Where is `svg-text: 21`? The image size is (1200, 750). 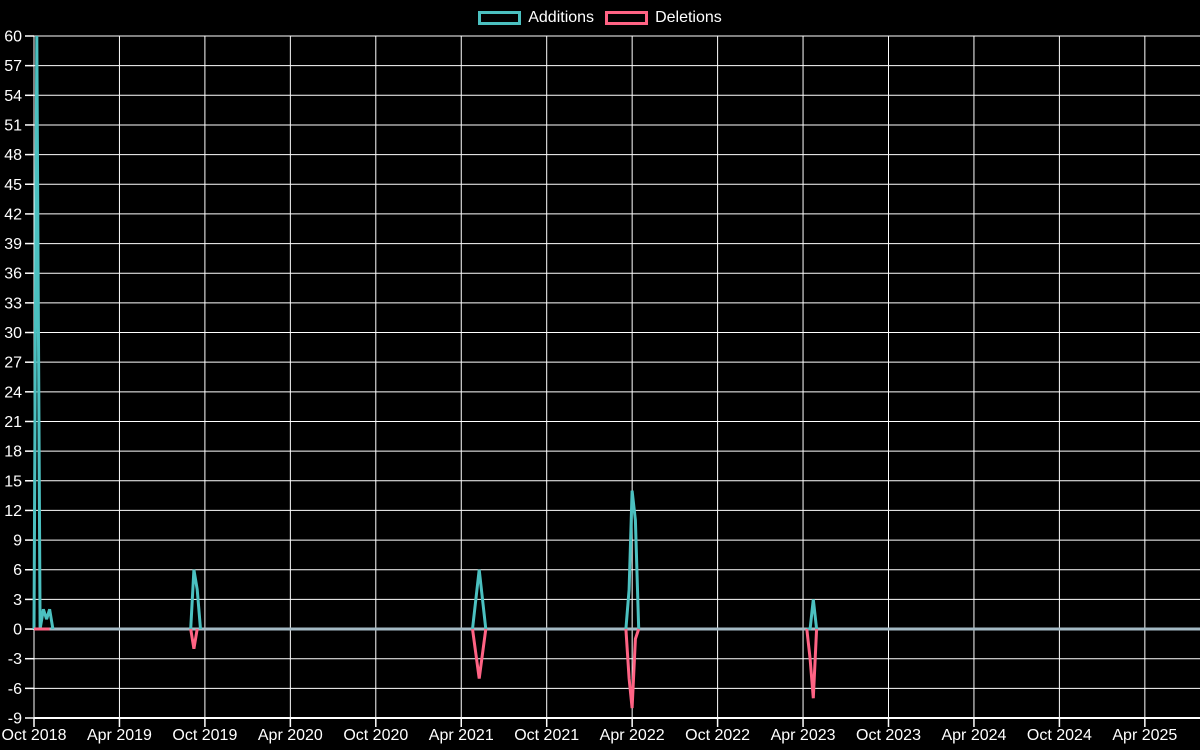
svg-text: 21 is located at coordinates (13, 422).